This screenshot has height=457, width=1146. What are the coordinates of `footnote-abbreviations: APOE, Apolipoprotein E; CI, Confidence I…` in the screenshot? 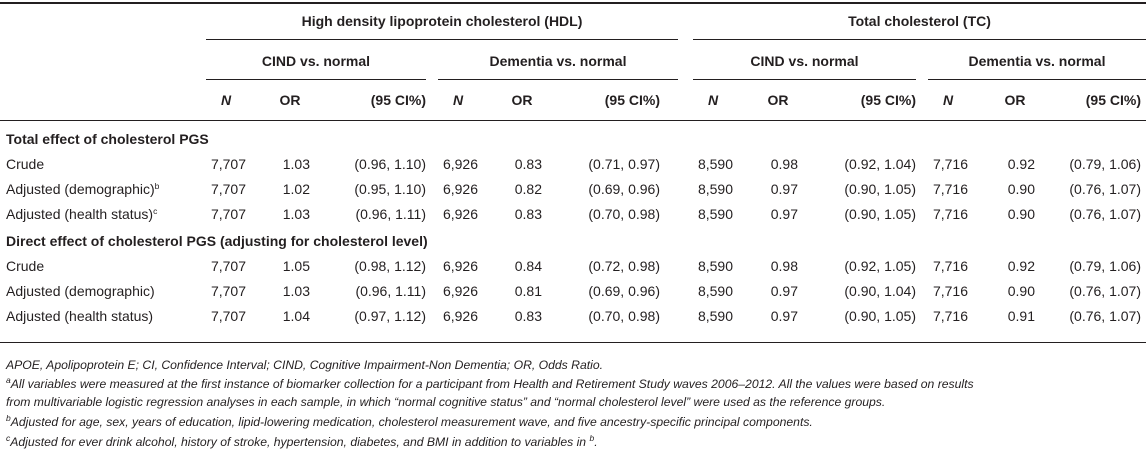 It's located at (304, 365).